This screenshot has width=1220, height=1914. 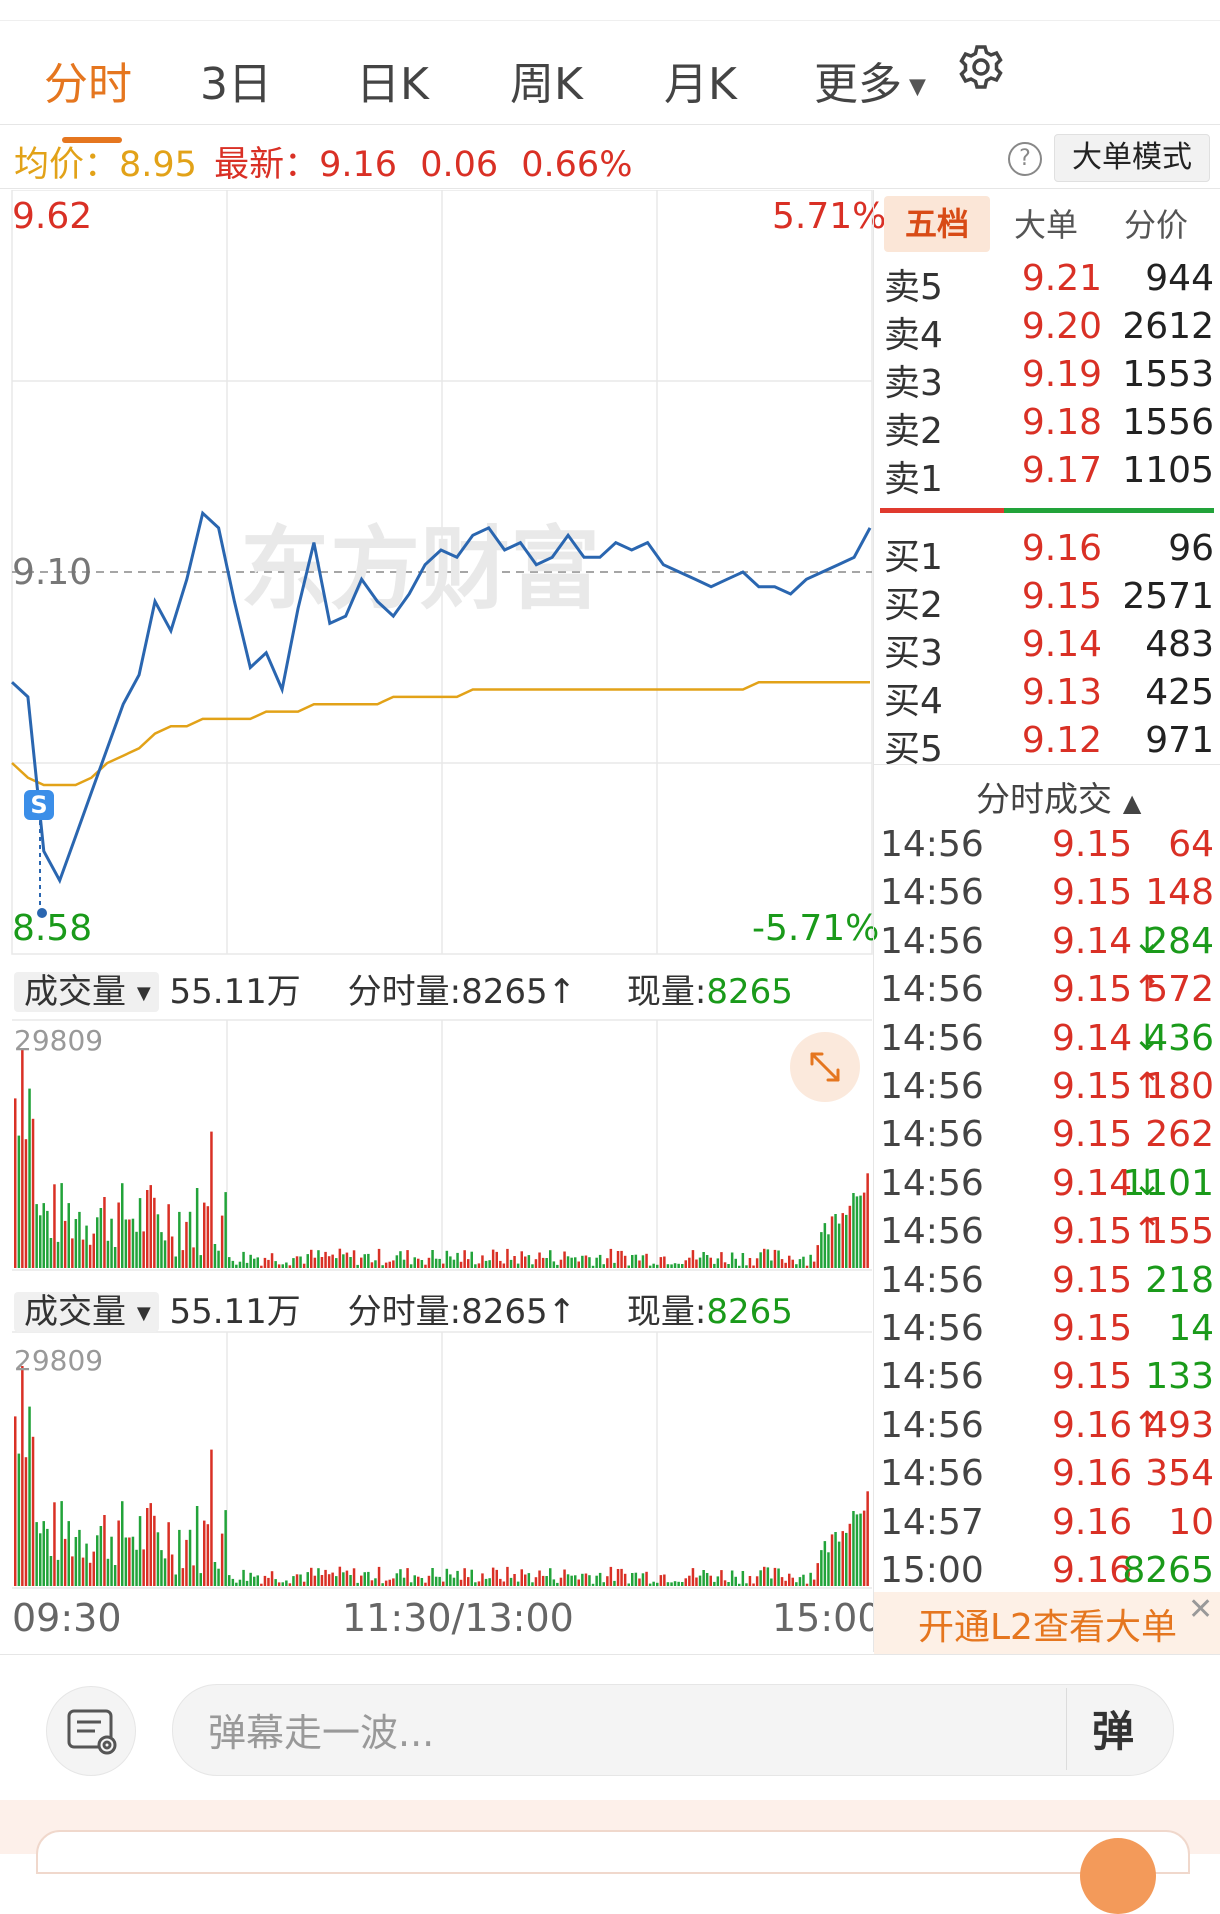 What do you see at coordinates (816, 928) in the screenshot?
I see `bottom-pct-label: -5.71%` at bounding box center [816, 928].